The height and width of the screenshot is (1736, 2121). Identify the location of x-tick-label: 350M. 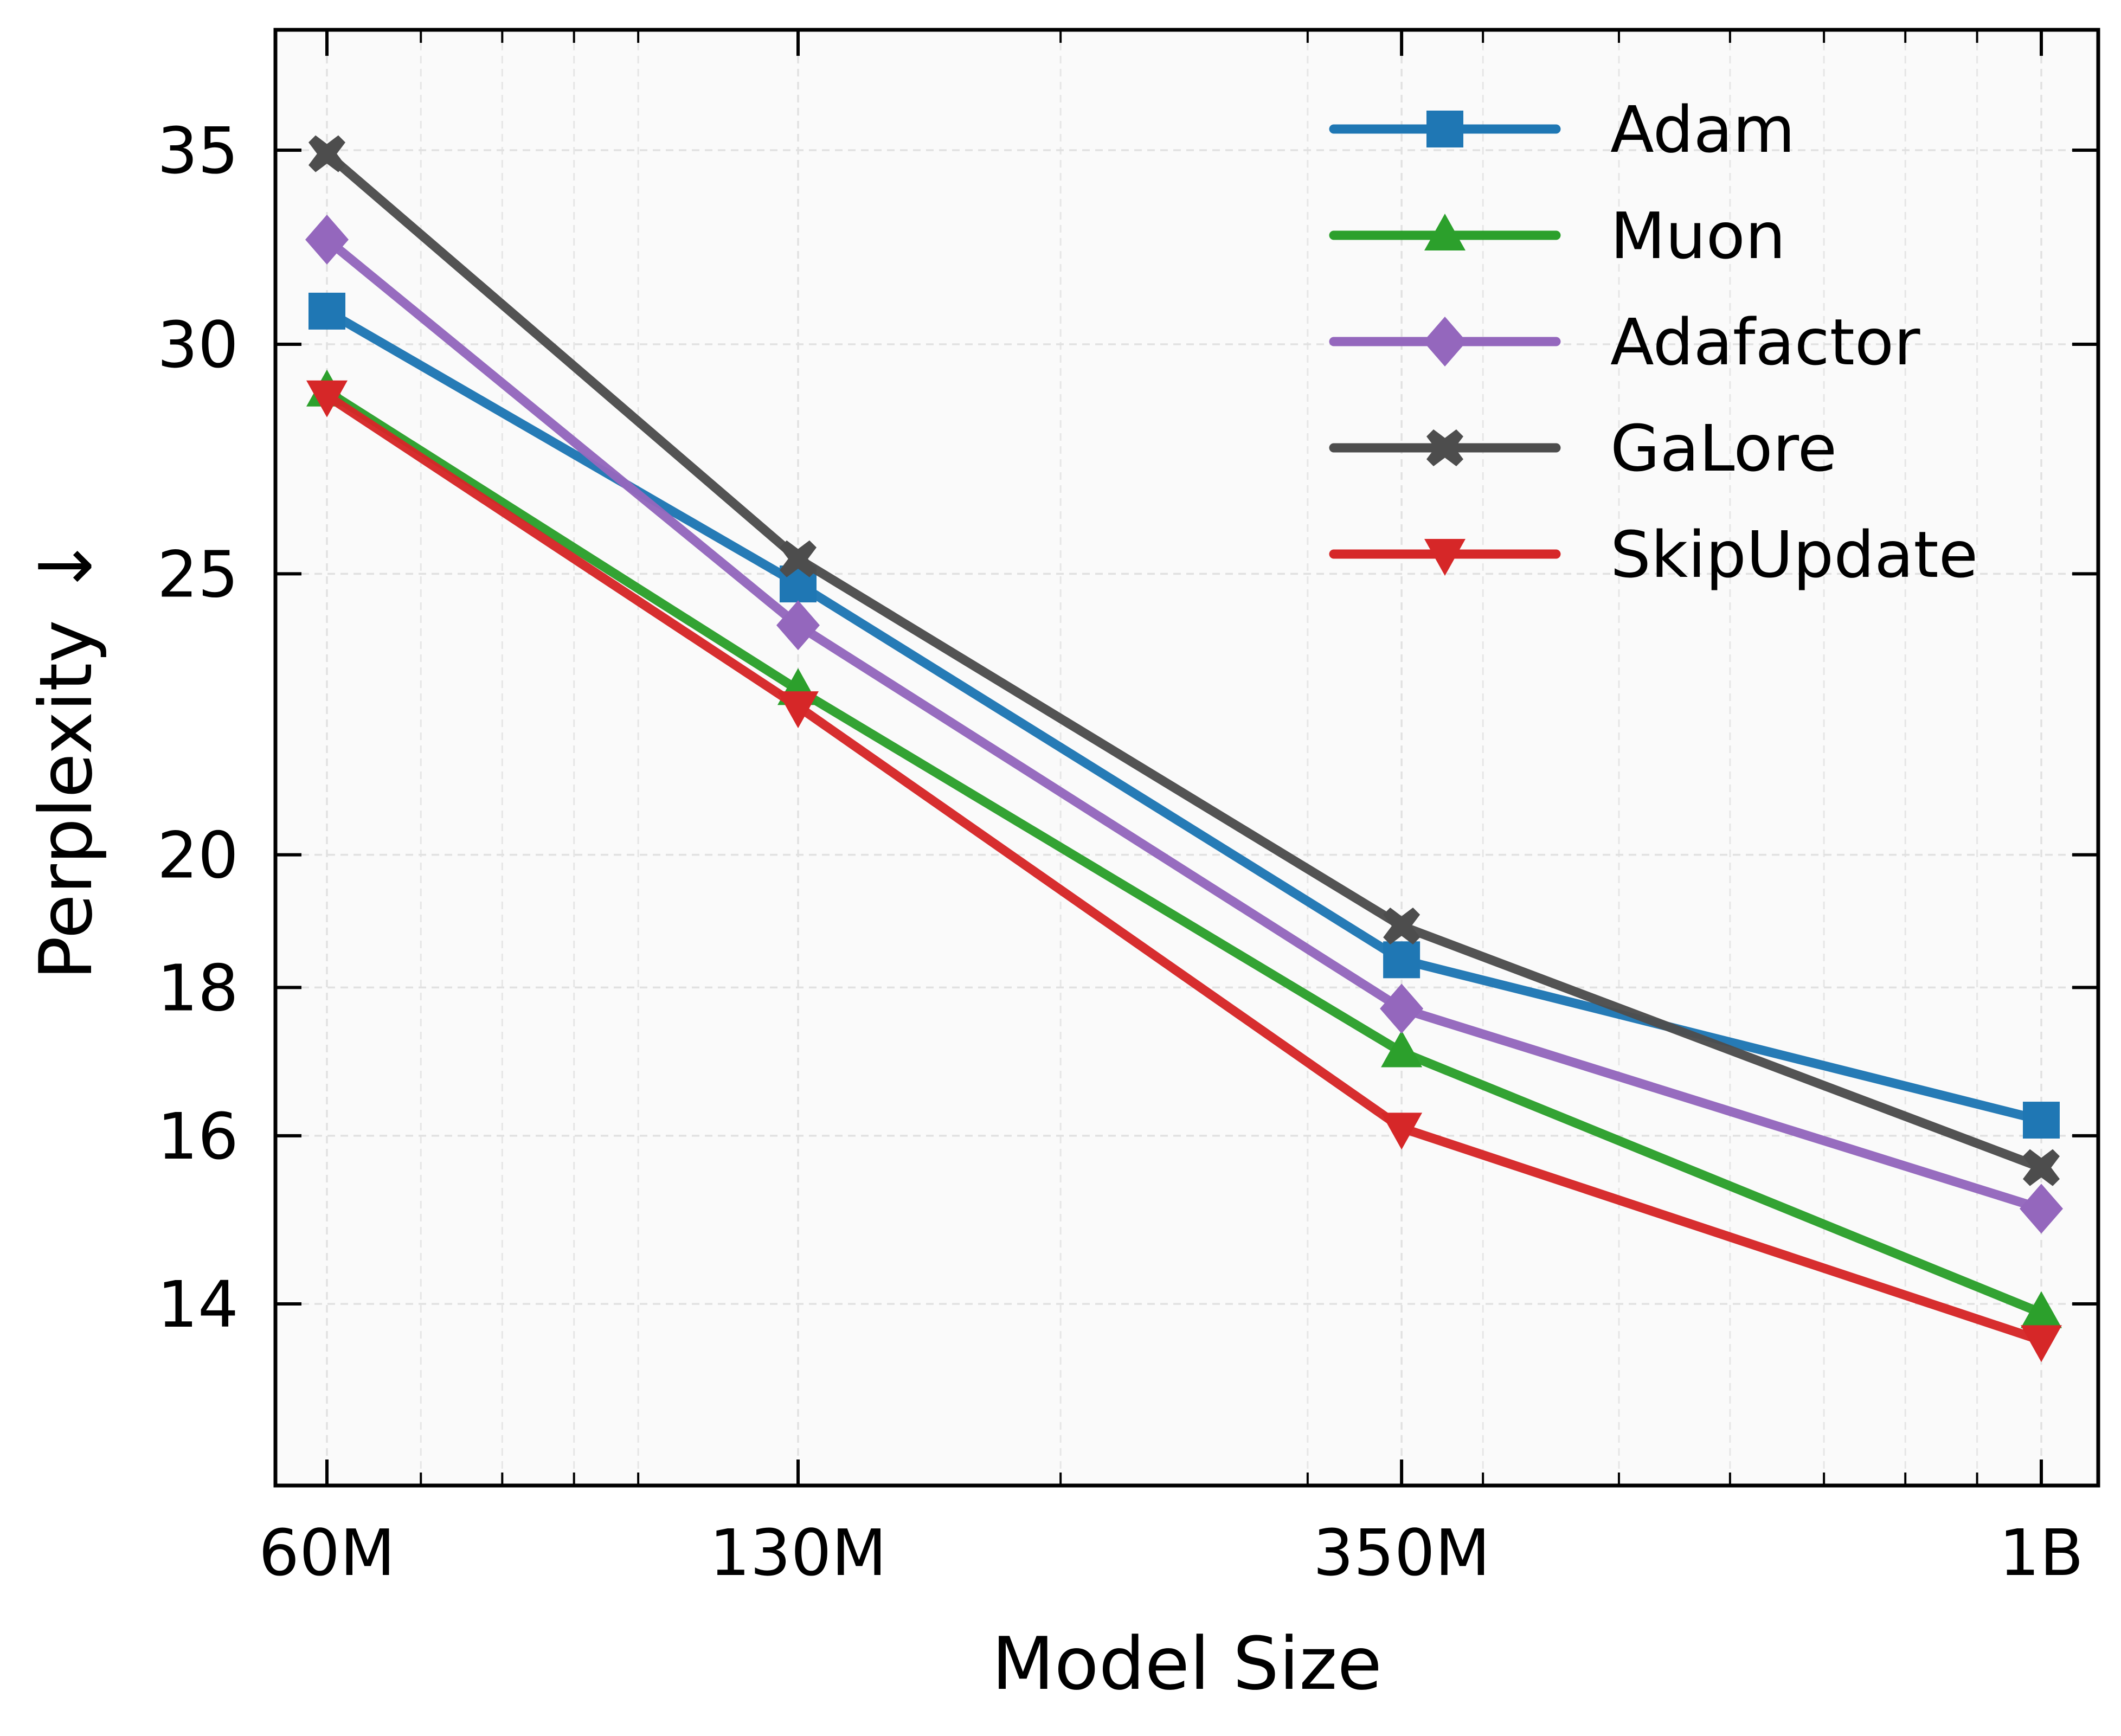
(1401, 1552).